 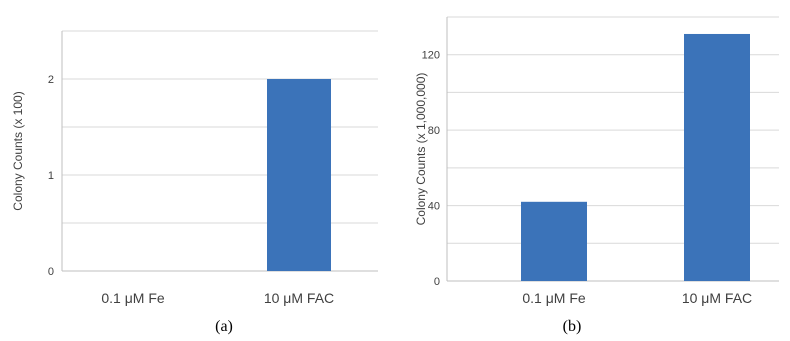 What do you see at coordinates (572, 326) in the screenshot?
I see `panel-caption: (b)` at bounding box center [572, 326].